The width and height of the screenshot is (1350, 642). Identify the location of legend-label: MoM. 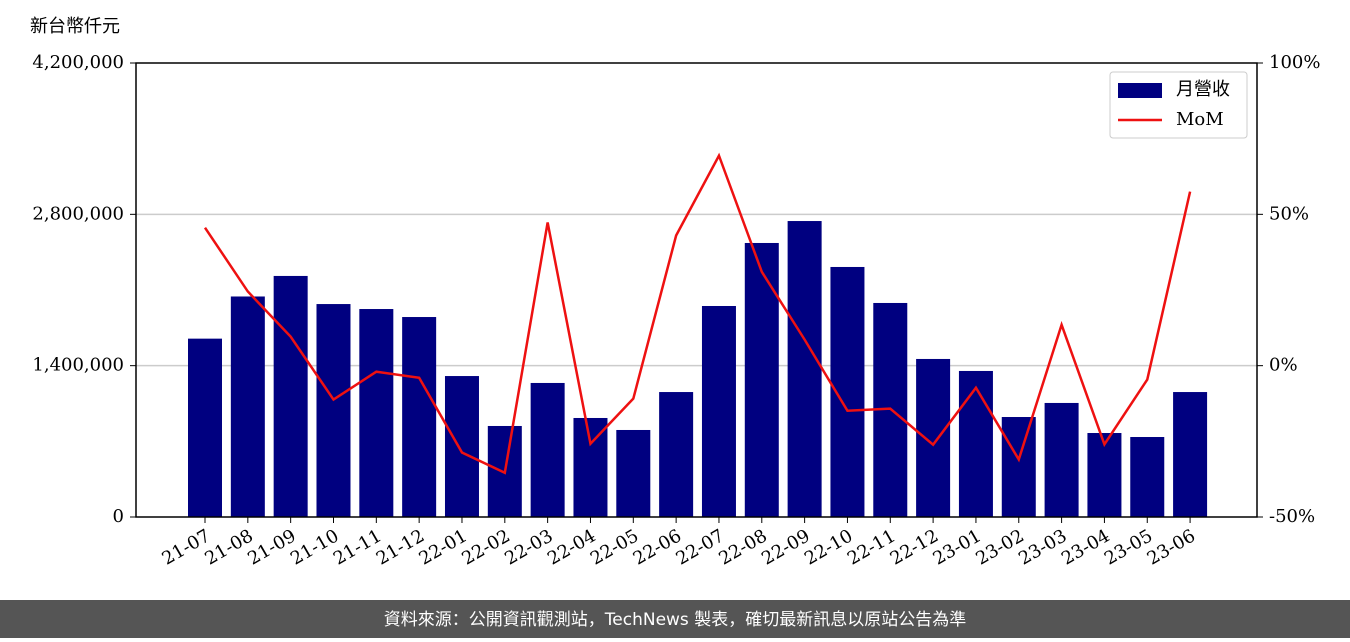
(1200, 119).